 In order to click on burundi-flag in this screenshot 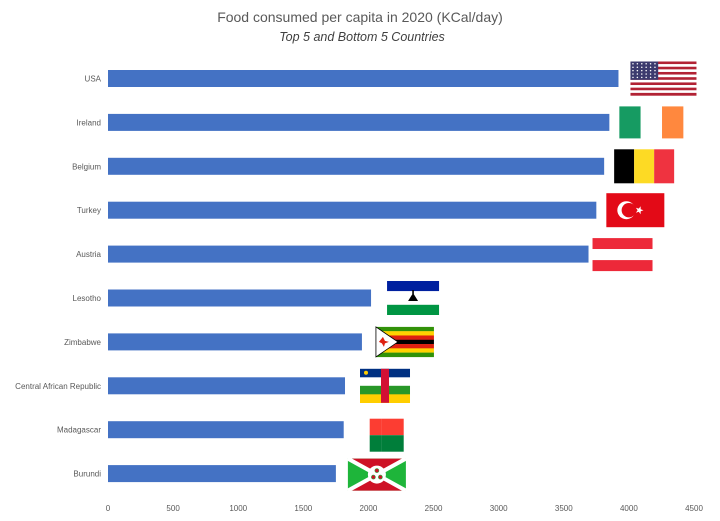, I will do `click(376, 474)`.